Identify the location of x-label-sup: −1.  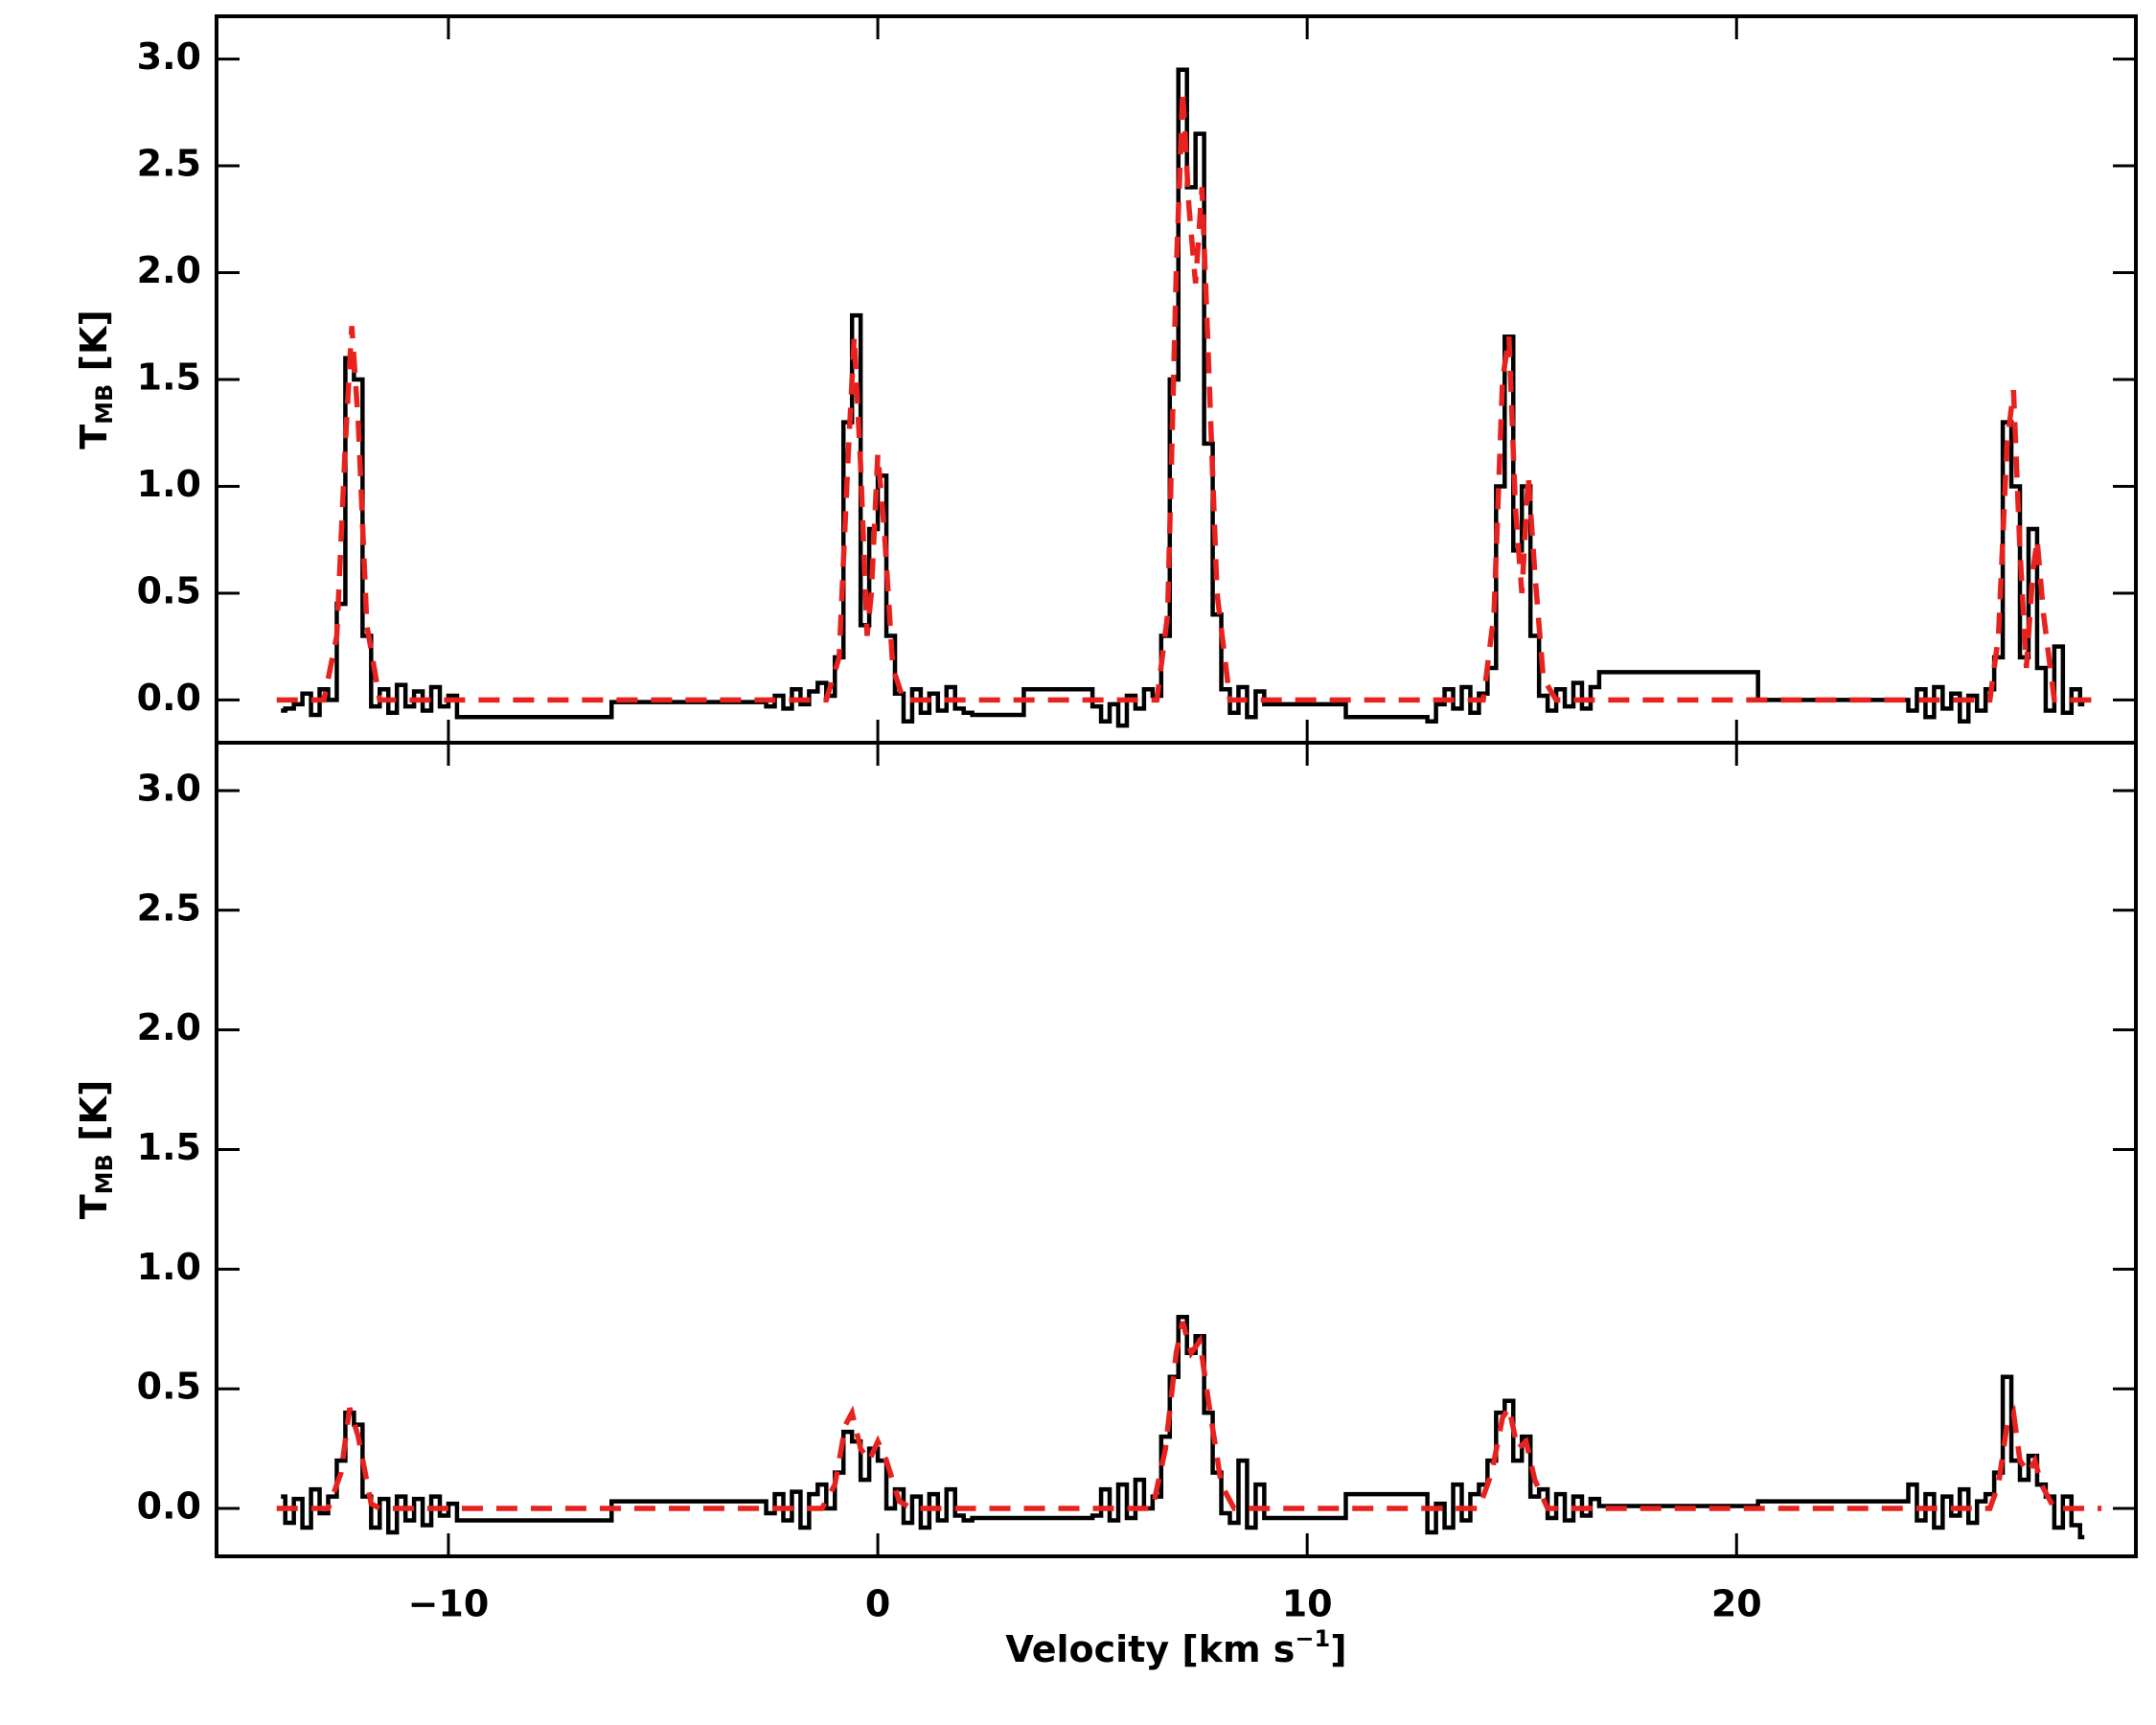
(1312, 1638).